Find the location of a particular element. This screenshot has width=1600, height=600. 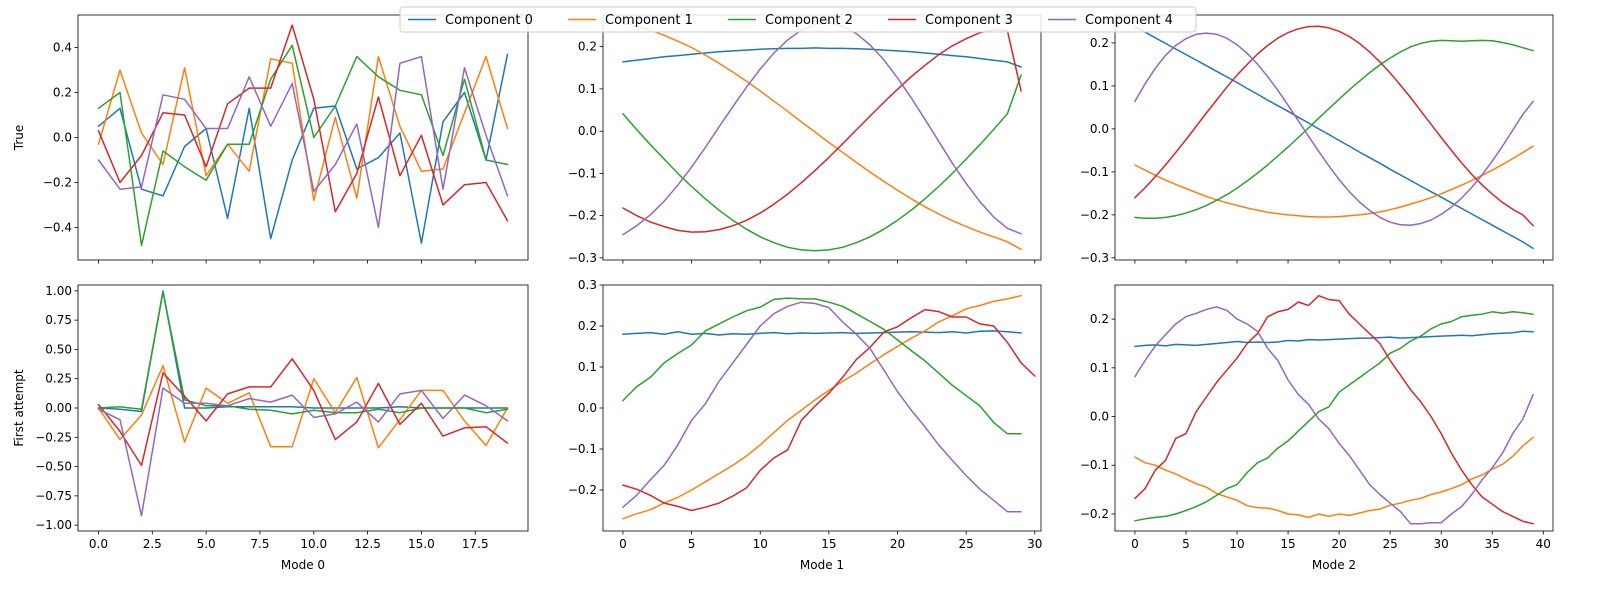

y-tick-label: 0.50 is located at coordinates (58, 349).